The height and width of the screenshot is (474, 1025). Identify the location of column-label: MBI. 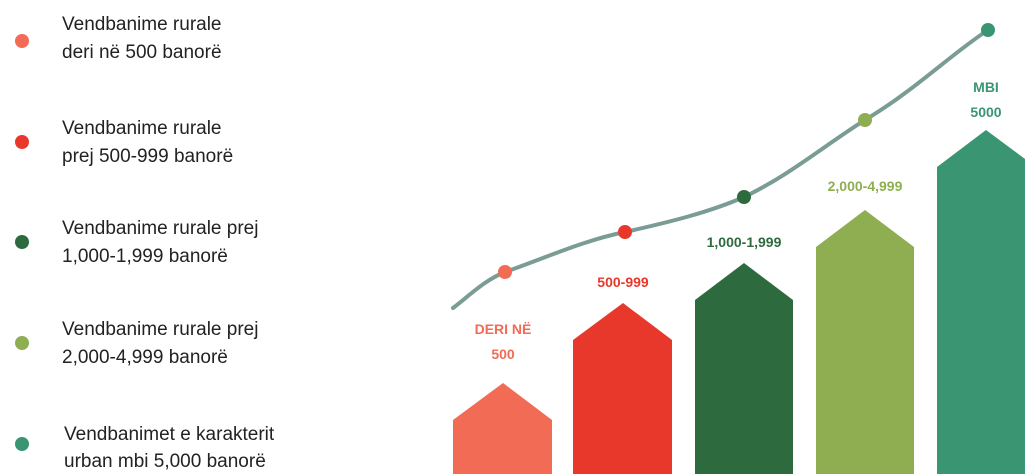
(986, 87).